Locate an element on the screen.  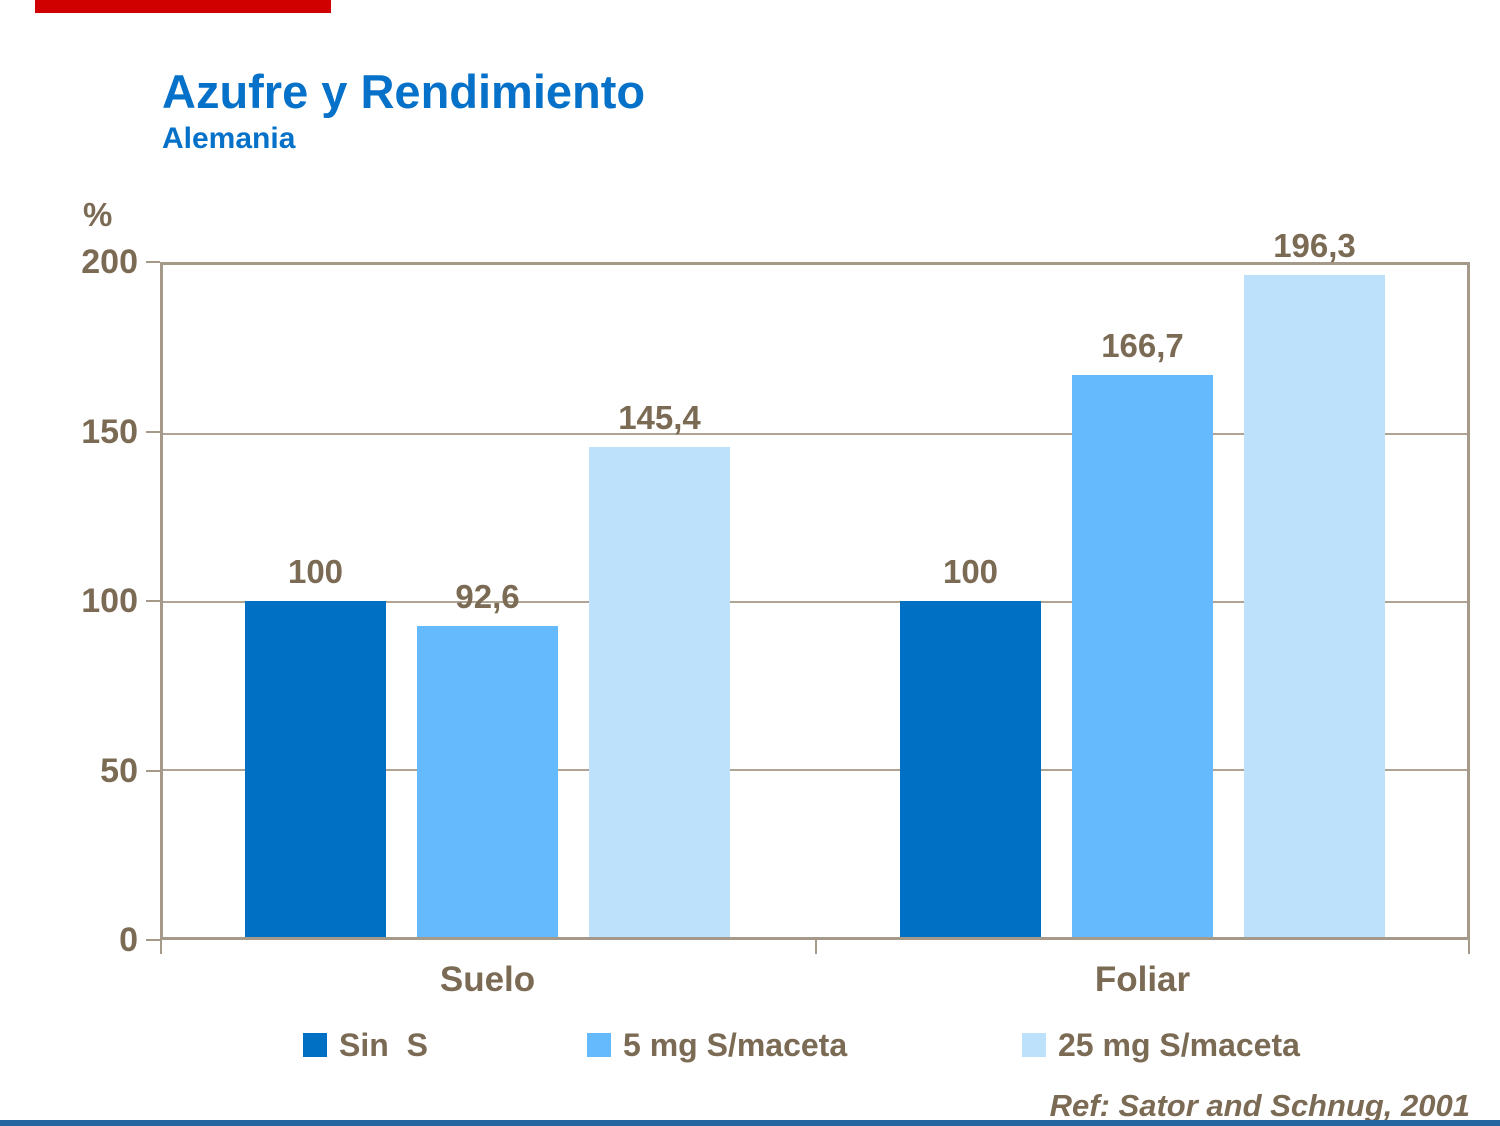
y-tick-label-150: 150 is located at coordinates (109, 431).